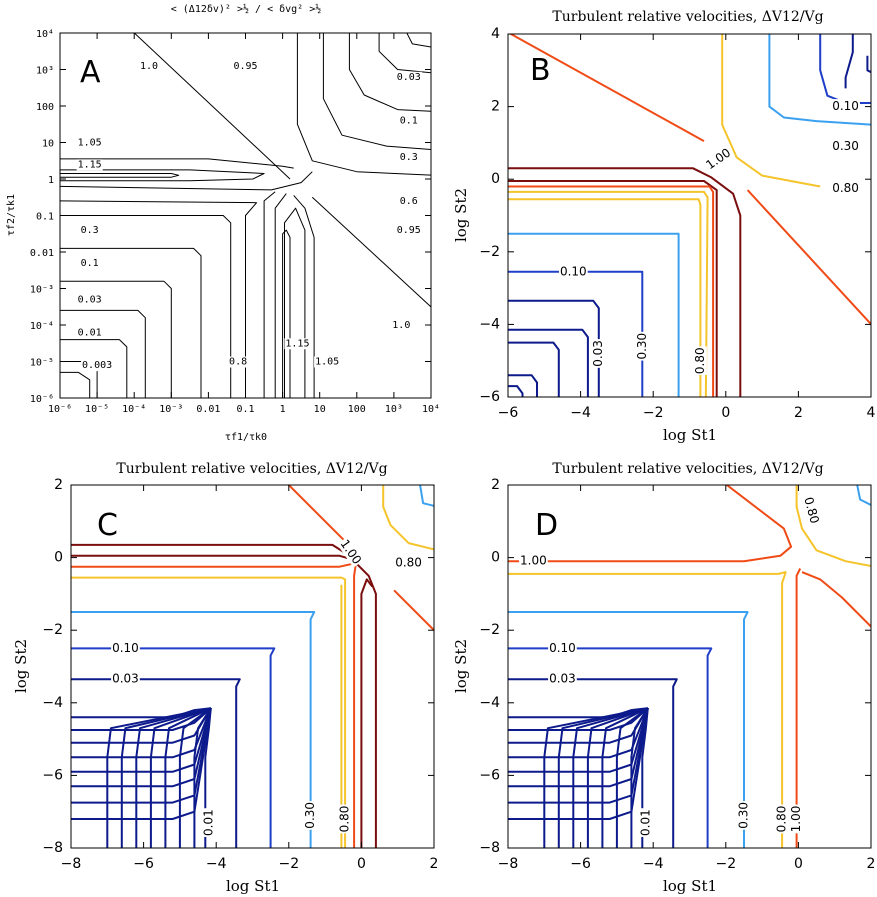  I want to click on contour-label: 0.03, so click(409, 77).